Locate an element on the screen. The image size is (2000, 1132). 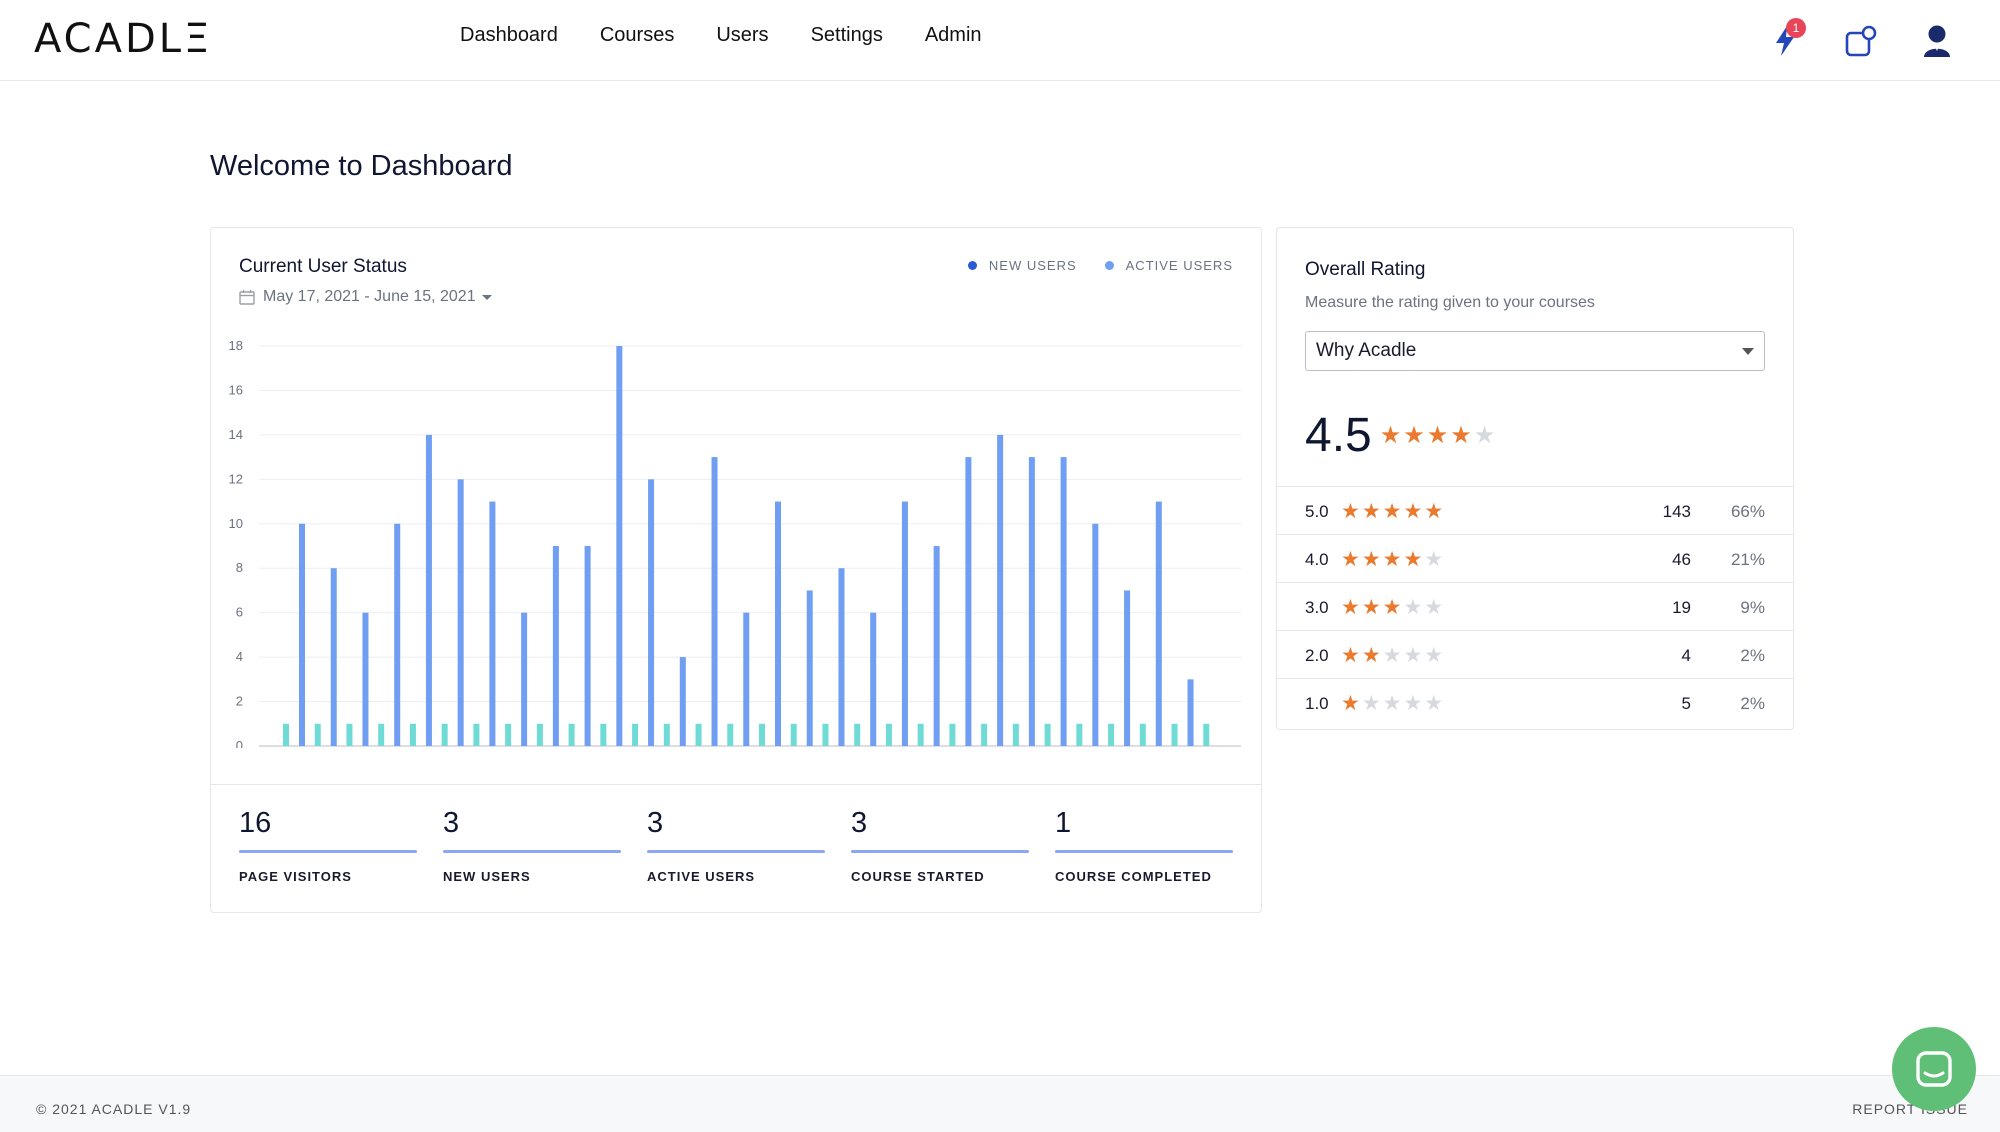
nav-admin: Admin is located at coordinates (953, 35).